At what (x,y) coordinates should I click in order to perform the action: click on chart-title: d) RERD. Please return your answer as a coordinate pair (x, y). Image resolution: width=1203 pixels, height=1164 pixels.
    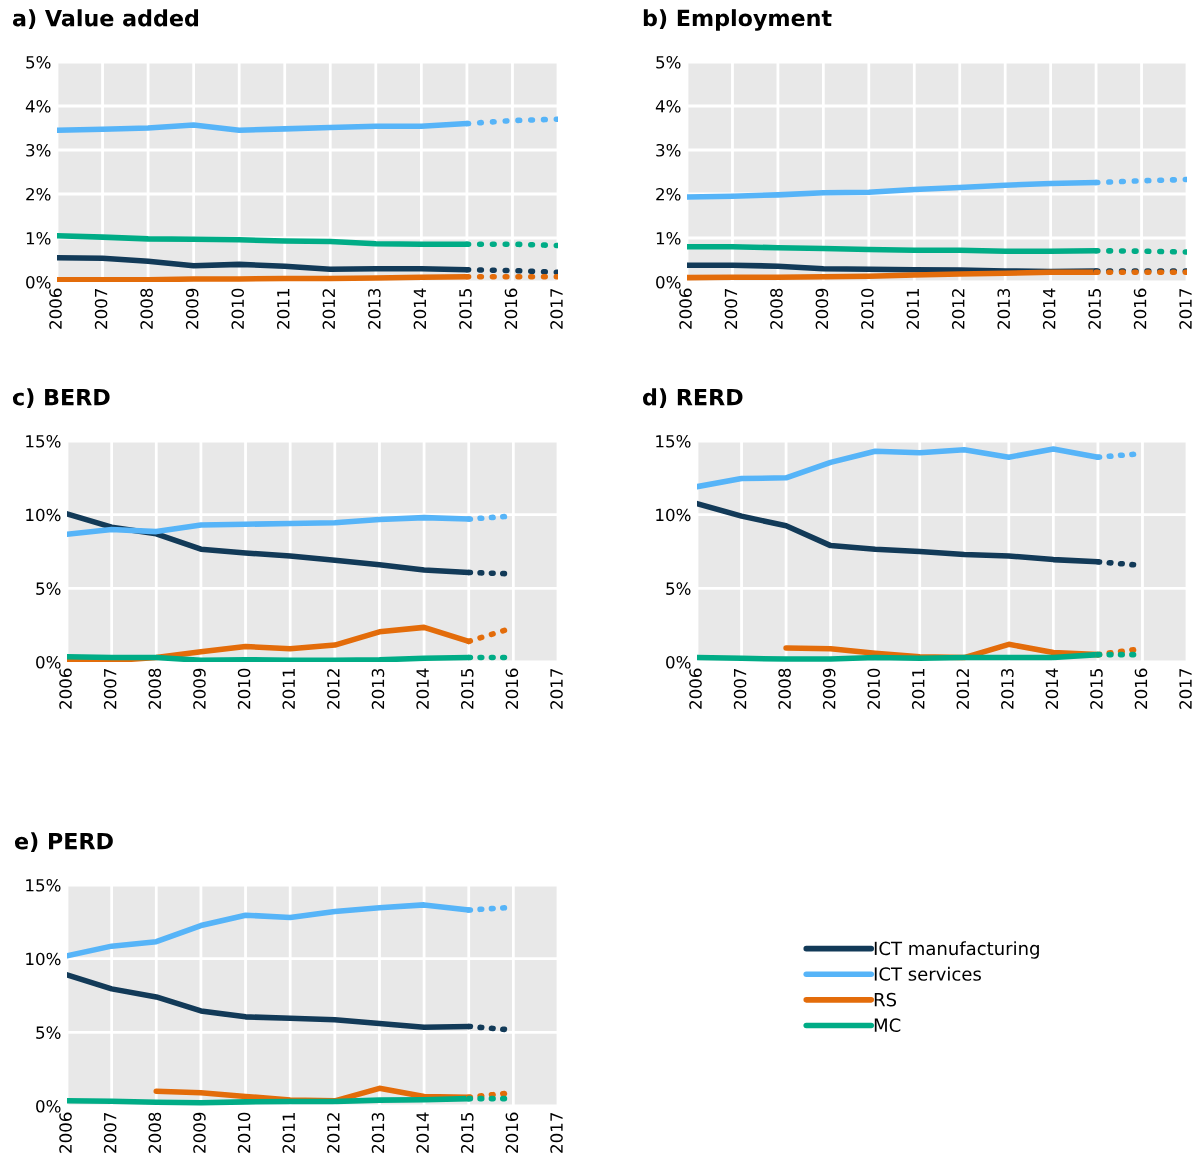
    Looking at the image, I should click on (693, 398).